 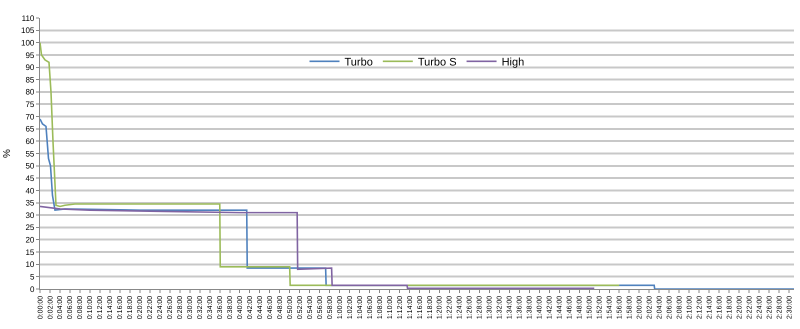 What do you see at coordinates (437, 62) in the screenshot?
I see `legend-label: Turbo S` at bounding box center [437, 62].